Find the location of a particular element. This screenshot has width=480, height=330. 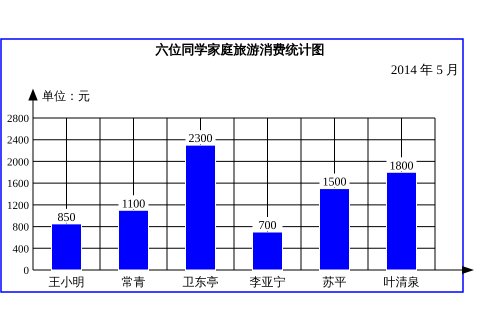

data-label: 700 is located at coordinates (267, 225).